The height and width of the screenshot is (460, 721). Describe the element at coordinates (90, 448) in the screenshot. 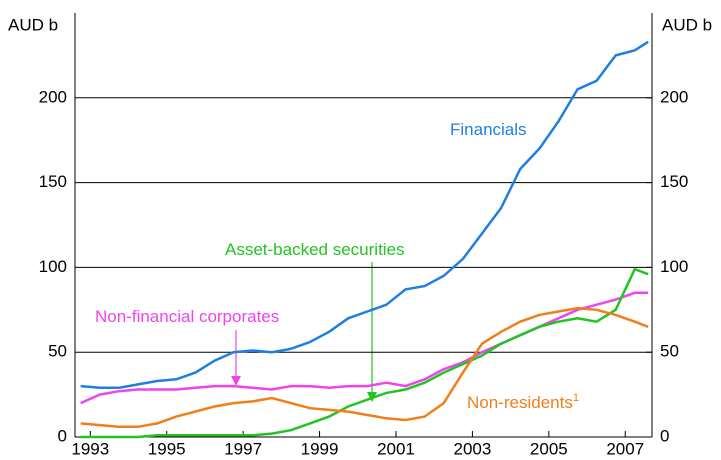

I see `x-tick-label: 1993` at that location.